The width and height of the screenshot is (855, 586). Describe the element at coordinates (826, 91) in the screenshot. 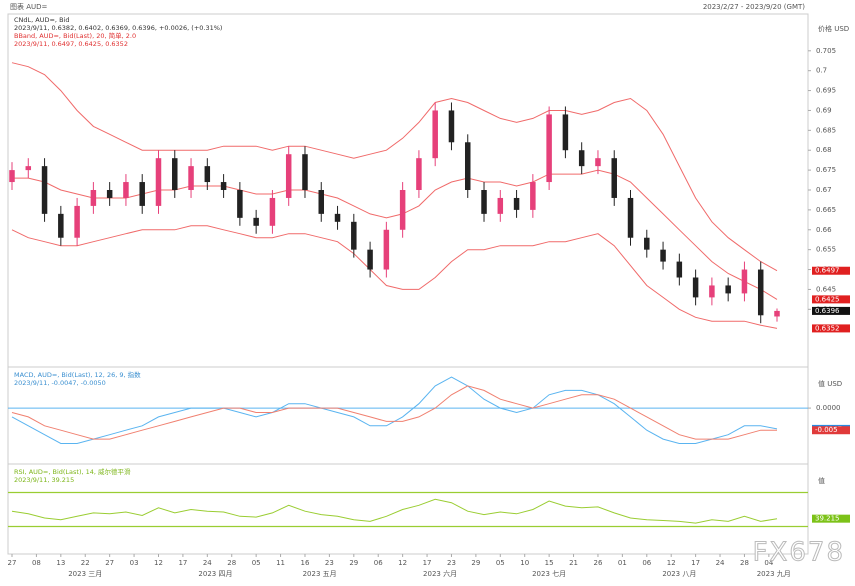

I see `y-tick-label: 0.695` at that location.